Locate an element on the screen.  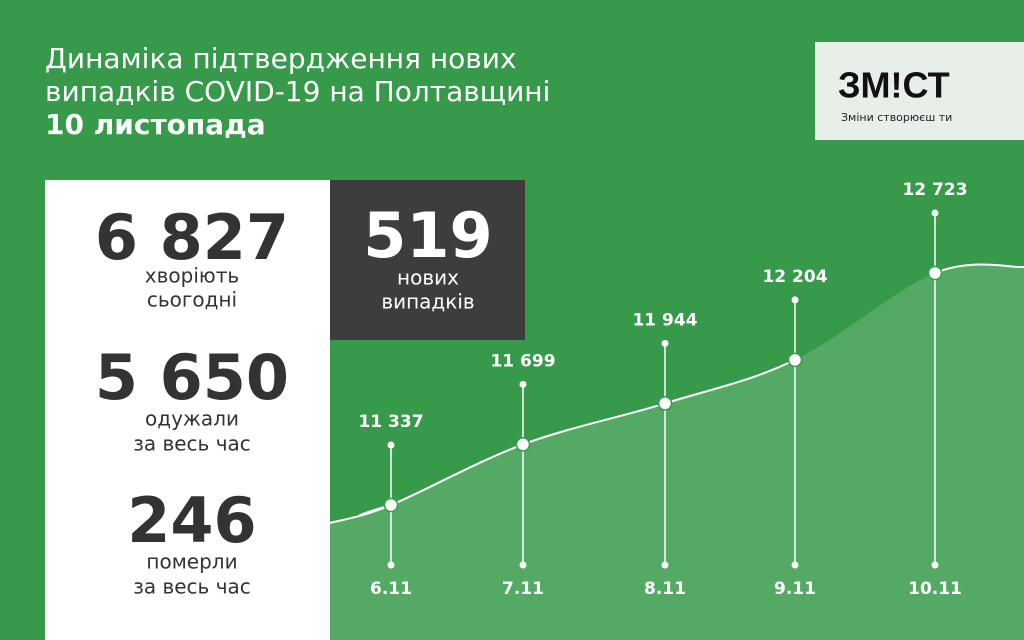
title-line: Динаміка підтвердження нових is located at coordinates (281, 58).